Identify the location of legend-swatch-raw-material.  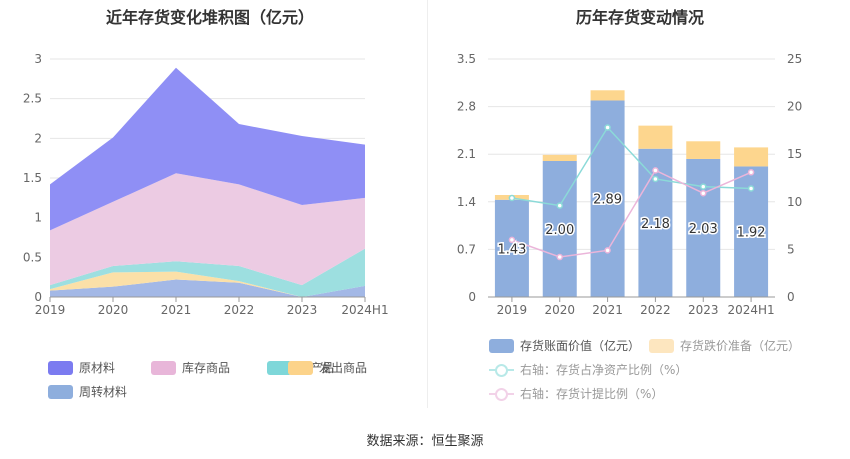
(60, 367).